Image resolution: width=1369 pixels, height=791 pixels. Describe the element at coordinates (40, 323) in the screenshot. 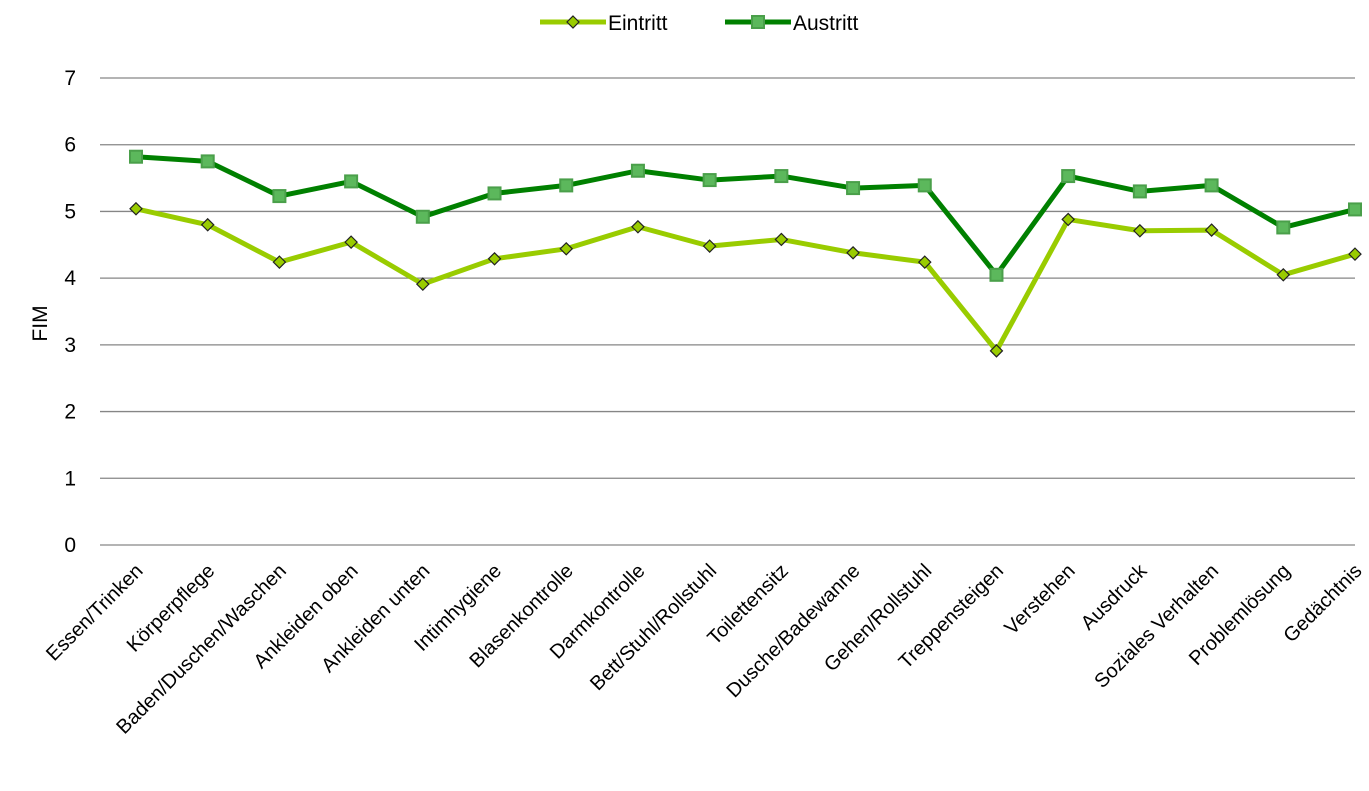

I see `y-axis-label: FIM` at that location.